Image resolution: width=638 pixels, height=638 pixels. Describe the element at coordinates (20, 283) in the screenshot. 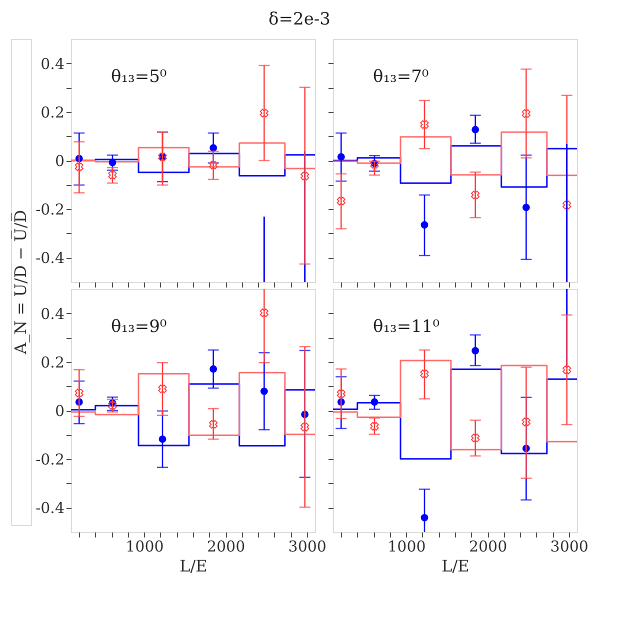

I see `y-axis-title: A_N = U/D − U̅/D̅` at that location.